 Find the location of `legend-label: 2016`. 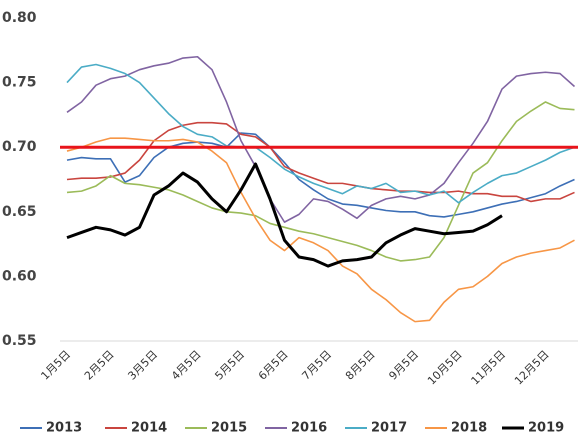

legend-label: 2016 is located at coordinates (309, 428).